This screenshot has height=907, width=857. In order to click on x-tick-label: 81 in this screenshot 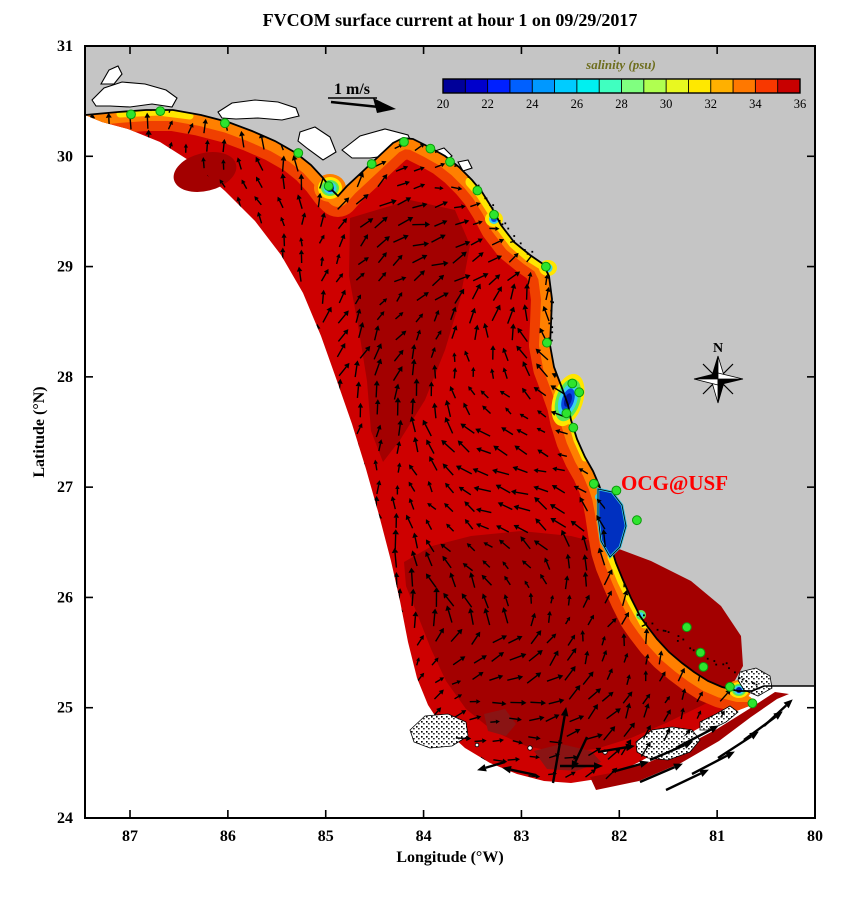, I will do `click(717, 836)`.